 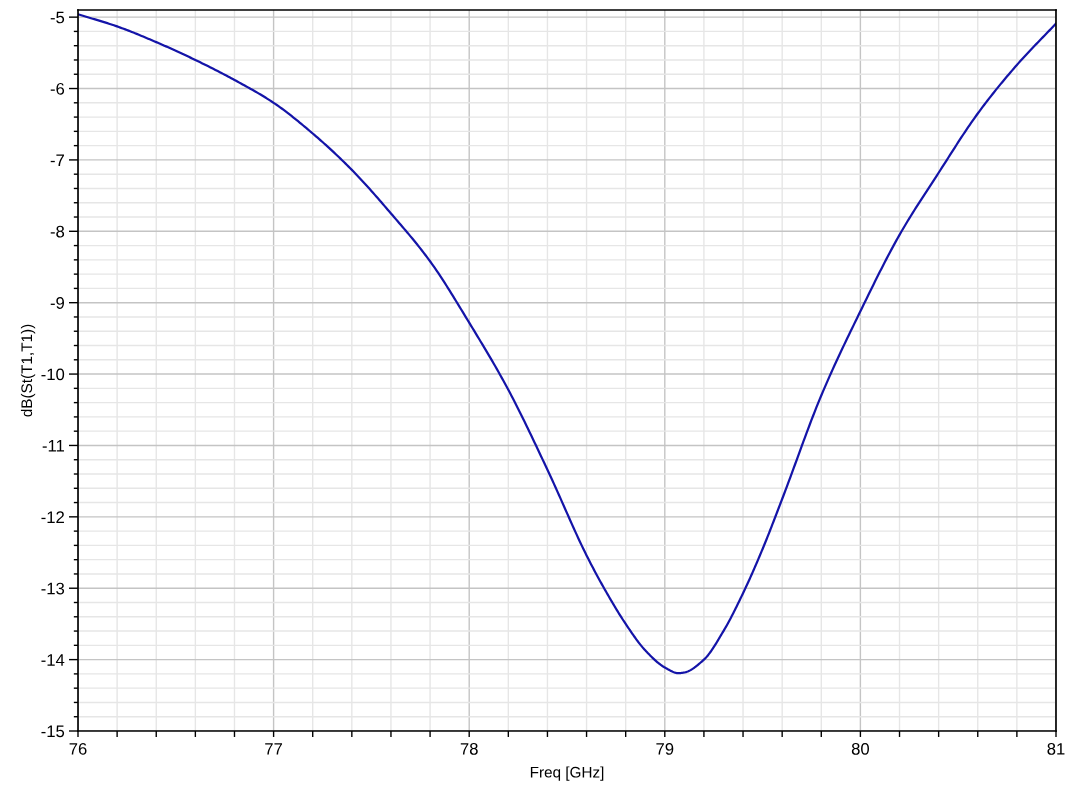 I want to click on x-tick-label: 77, so click(x=274, y=749).